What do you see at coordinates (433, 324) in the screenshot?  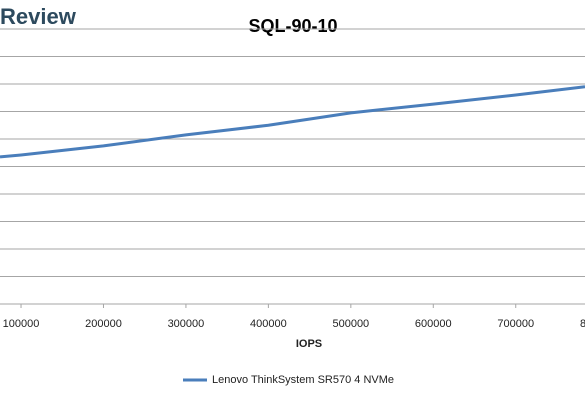 I see `x-tick-label: 600000` at bounding box center [433, 324].